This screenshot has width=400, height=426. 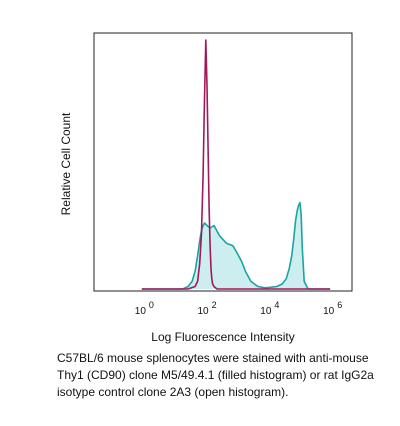 I want to click on x-axis-label: Log Fluorescence Intensity, so click(x=223, y=337).